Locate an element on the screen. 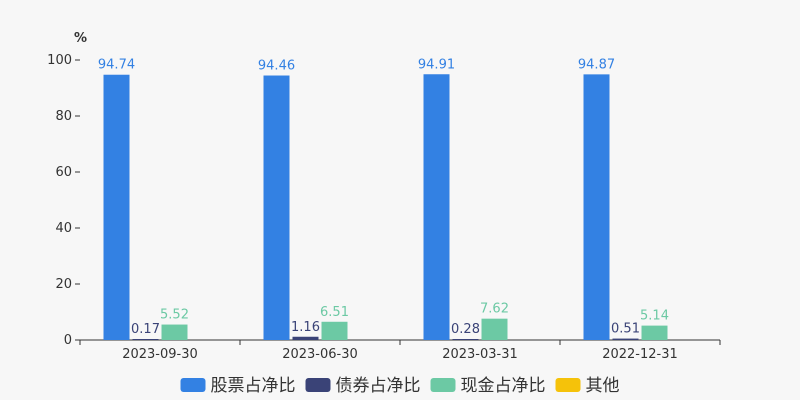 This screenshot has height=400, width=800. bar-value-label: 94.46 is located at coordinates (276, 66).